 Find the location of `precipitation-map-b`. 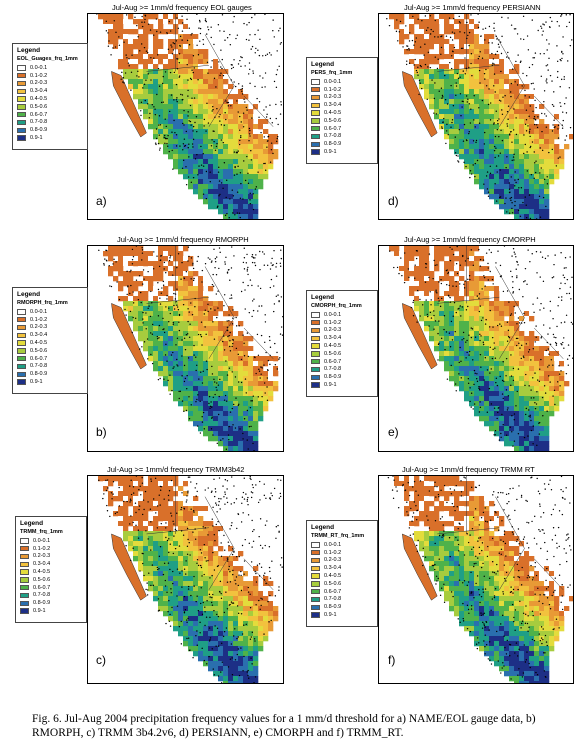

precipitation-map-b is located at coordinates (190, 348).